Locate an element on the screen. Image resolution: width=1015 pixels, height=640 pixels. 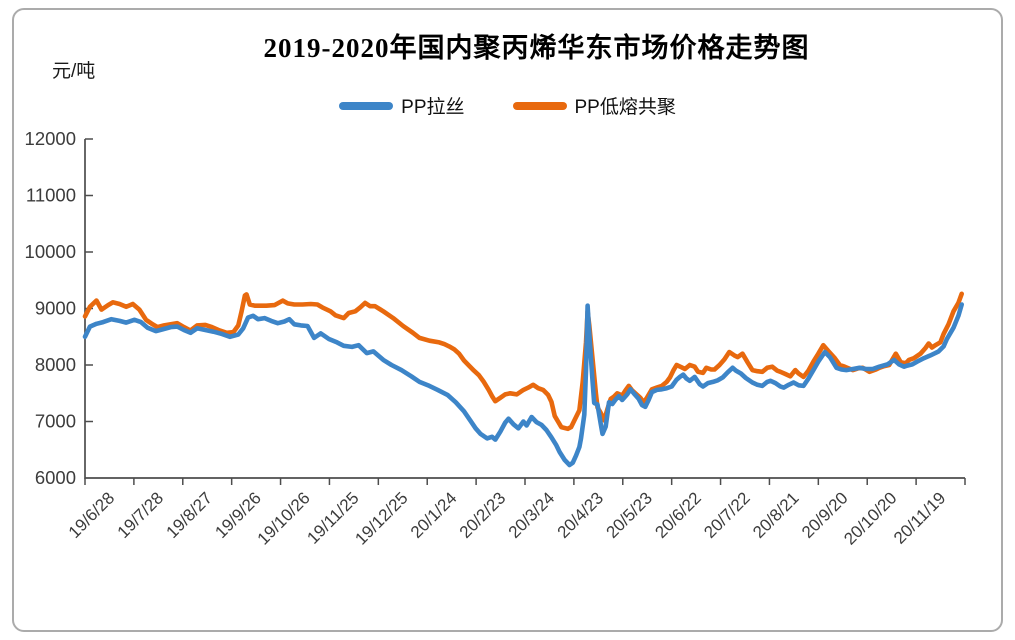
x-tick-label: 19/6/28 is located at coordinates (92, 515).